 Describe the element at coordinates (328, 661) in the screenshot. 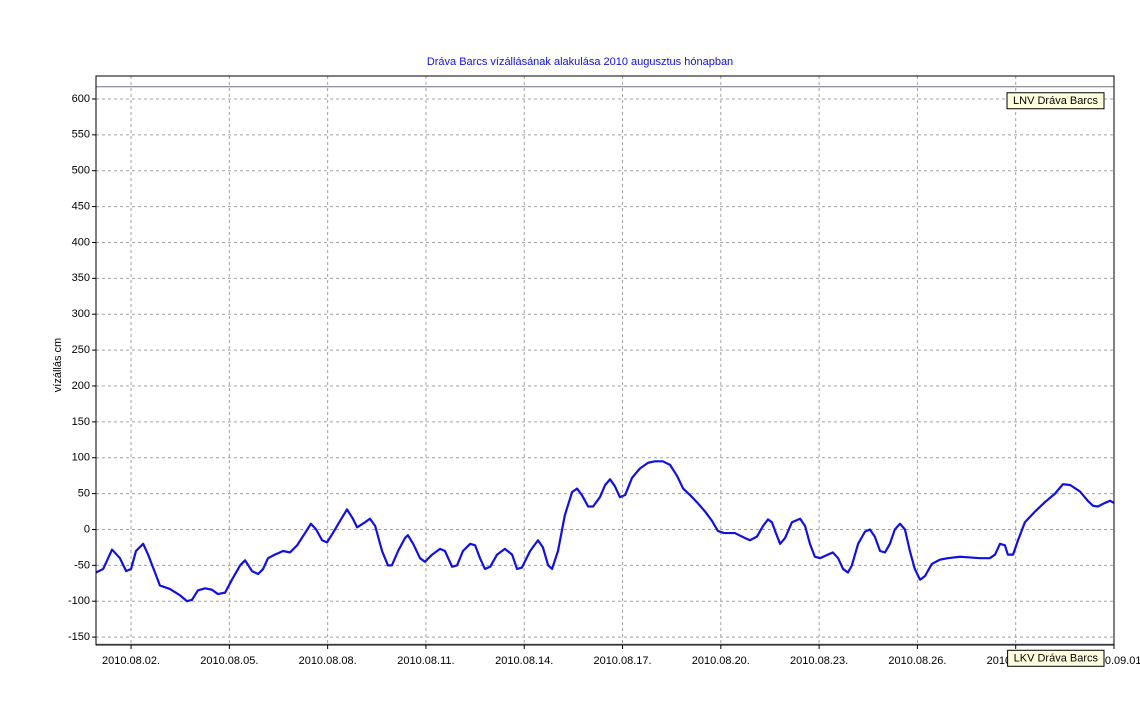

I see `x-tick-label: 2010.08.08.` at that location.